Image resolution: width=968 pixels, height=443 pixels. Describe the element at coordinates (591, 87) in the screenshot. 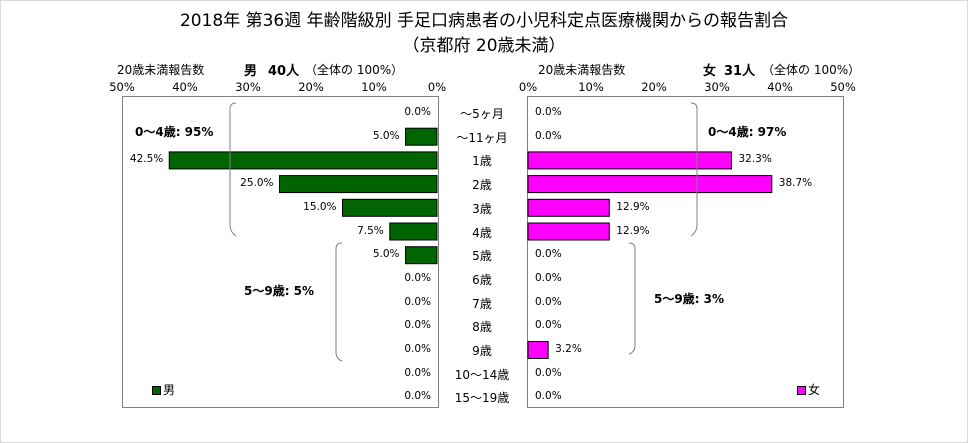

I see `female-tick-label: 10%` at that location.